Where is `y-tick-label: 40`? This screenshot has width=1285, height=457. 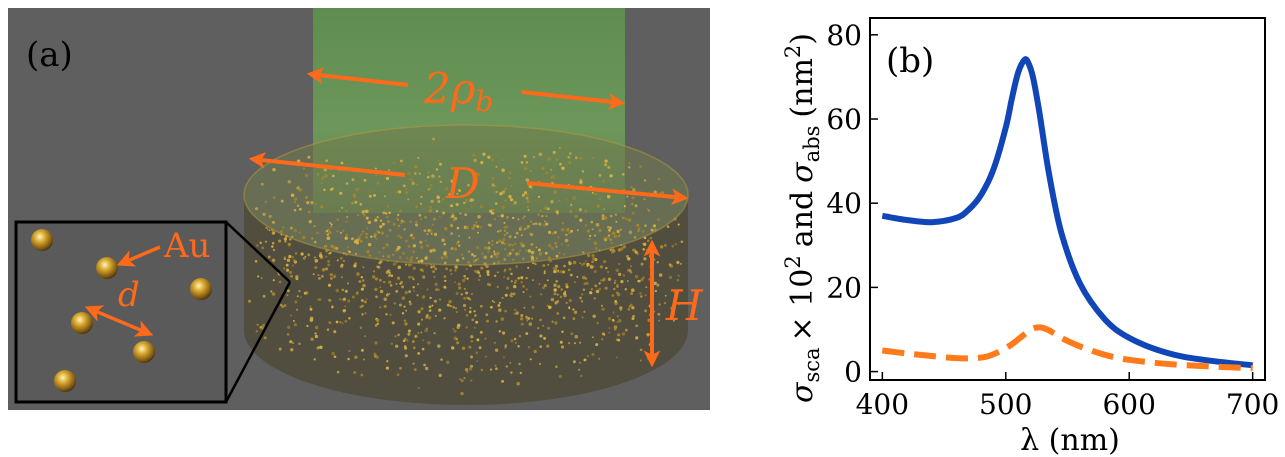 y-tick-label: 40 is located at coordinates (844, 203).